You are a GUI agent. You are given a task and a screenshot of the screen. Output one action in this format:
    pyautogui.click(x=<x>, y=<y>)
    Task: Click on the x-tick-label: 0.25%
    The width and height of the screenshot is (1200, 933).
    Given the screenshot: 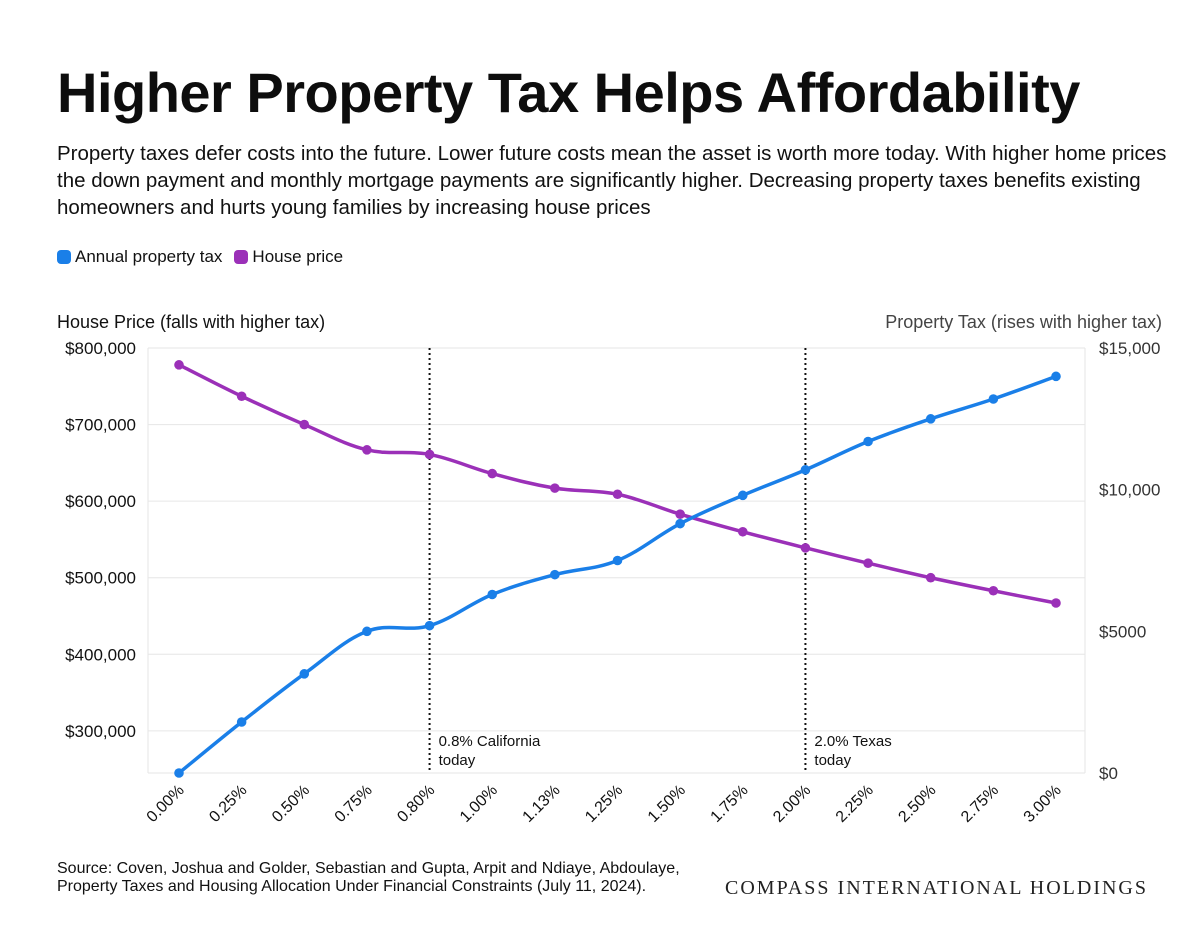 What is the action you would take?
    pyautogui.click(x=228, y=804)
    